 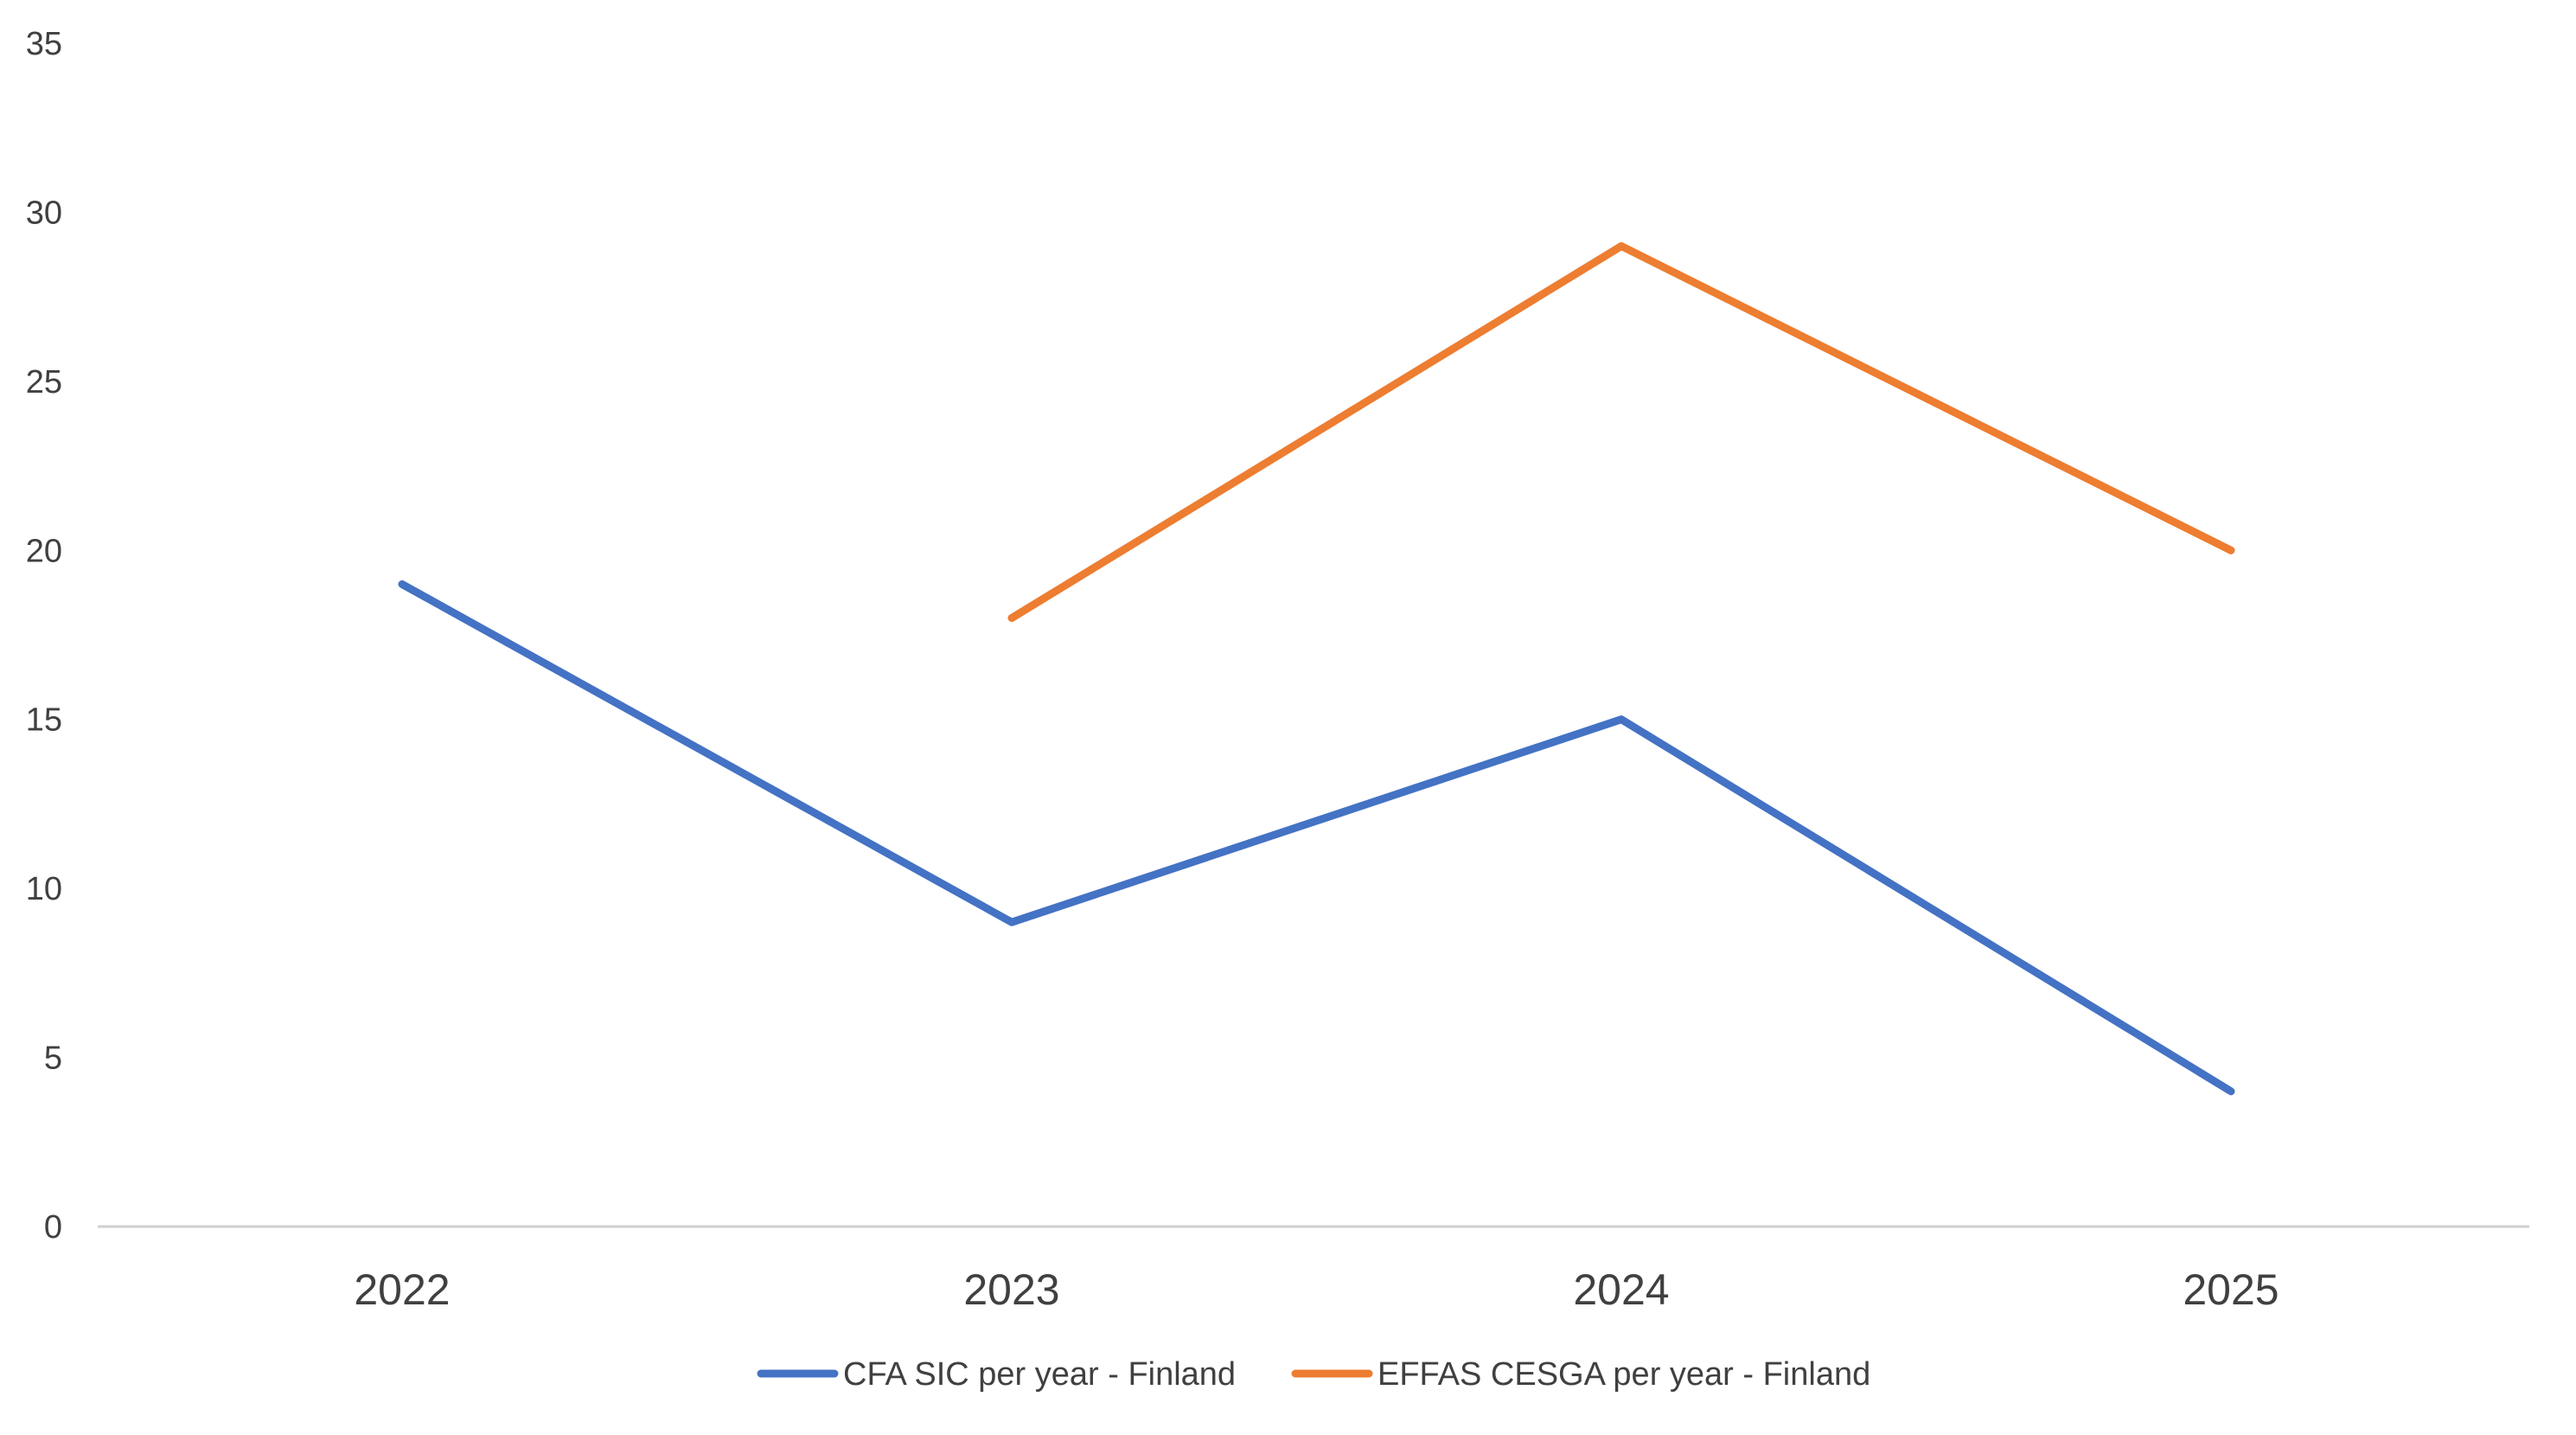 What do you see at coordinates (44, 636) in the screenshot?
I see `y-axis-ticks: 0 5 10 15 20 25 30 35` at bounding box center [44, 636].